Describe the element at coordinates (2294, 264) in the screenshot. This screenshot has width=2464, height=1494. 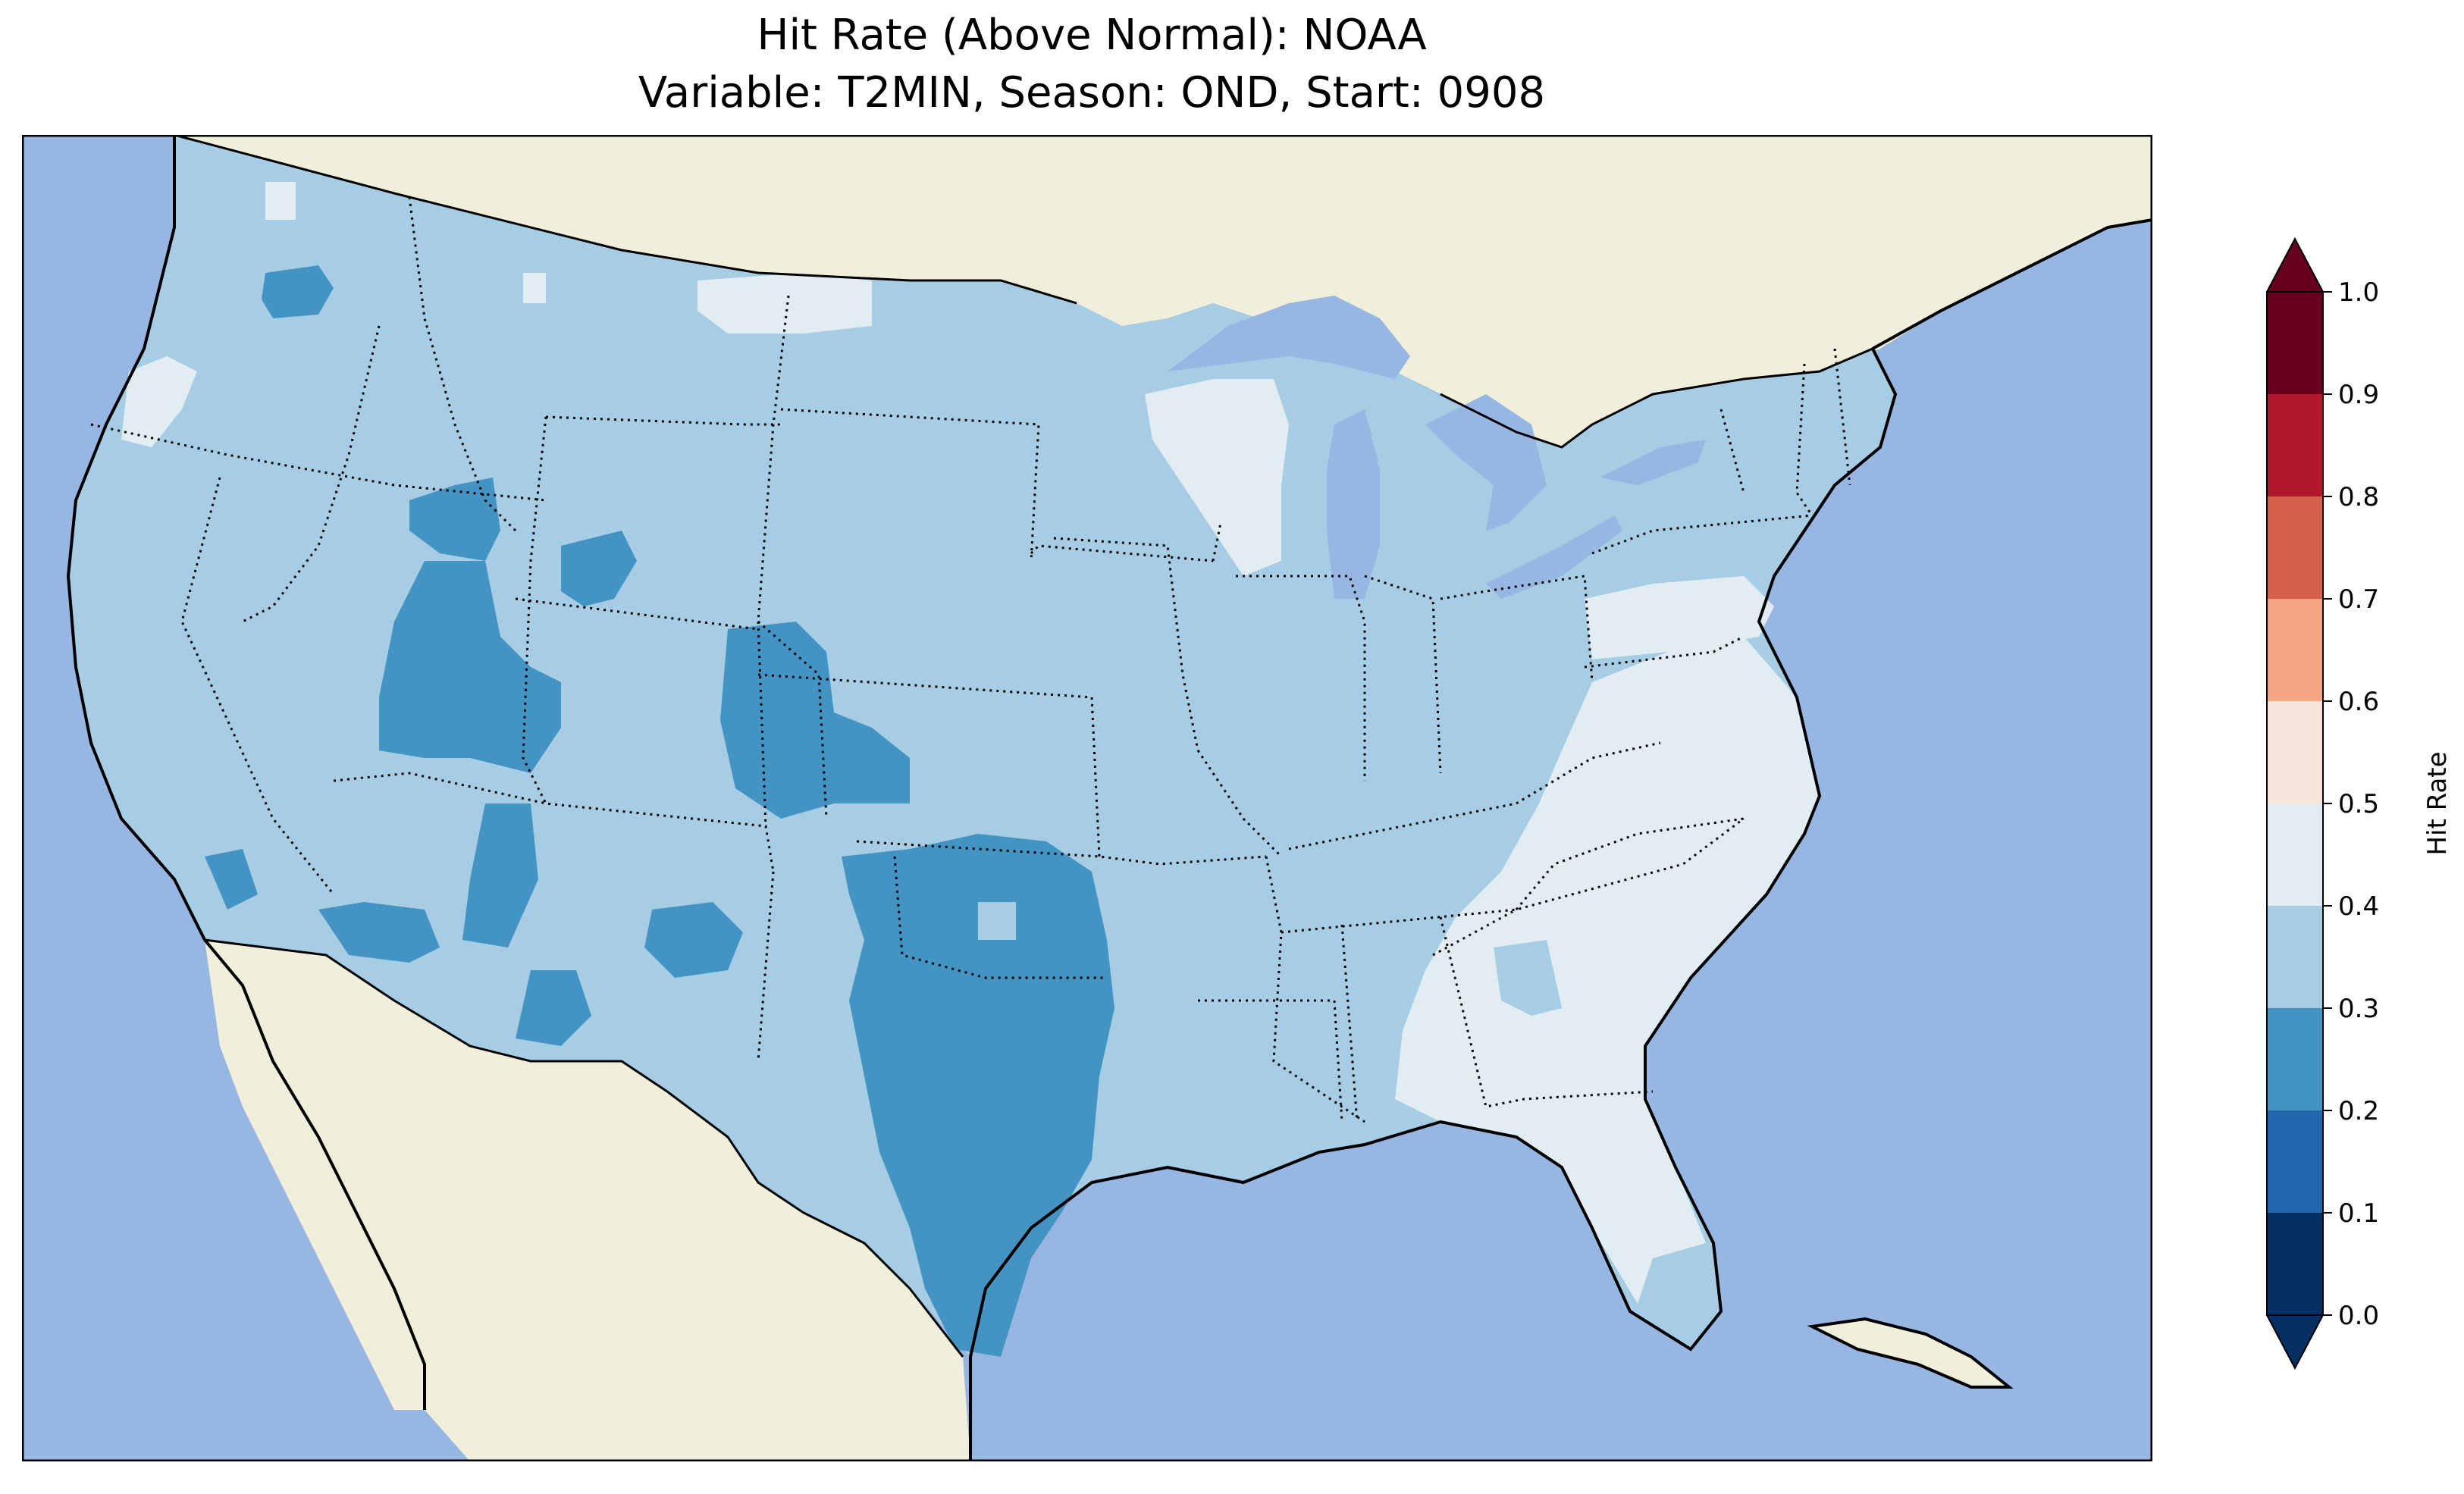
I see `colorbar-extend-top` at that location.